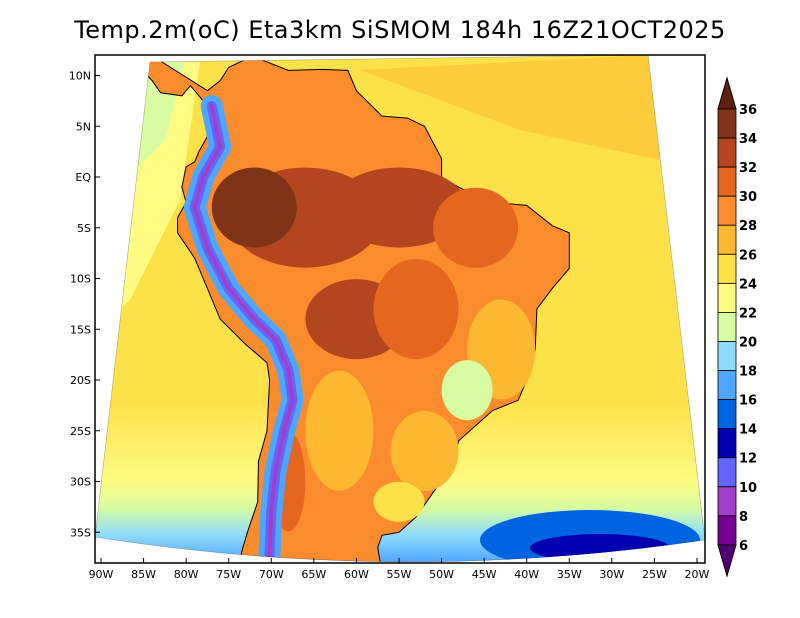  I want to click on lat-tick-label: 35S, so click(80, 532).